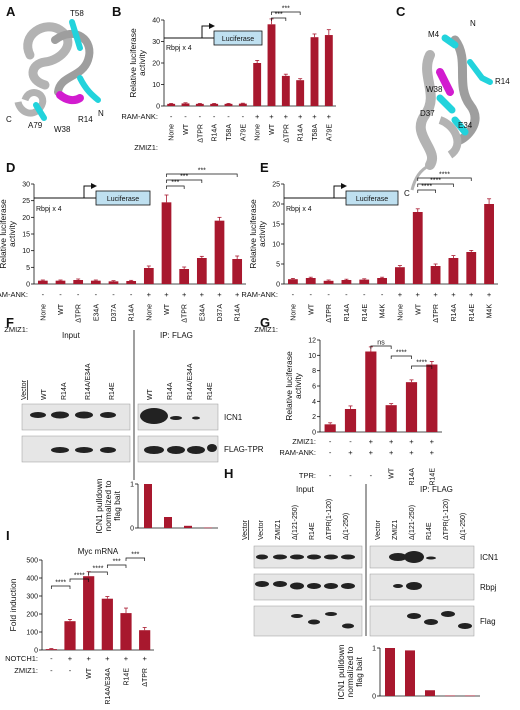 This screenshot has height=710, width=520. I want to click on reporter-schematic-b: Luciferase Rbpj x 4, so click(213, 37).